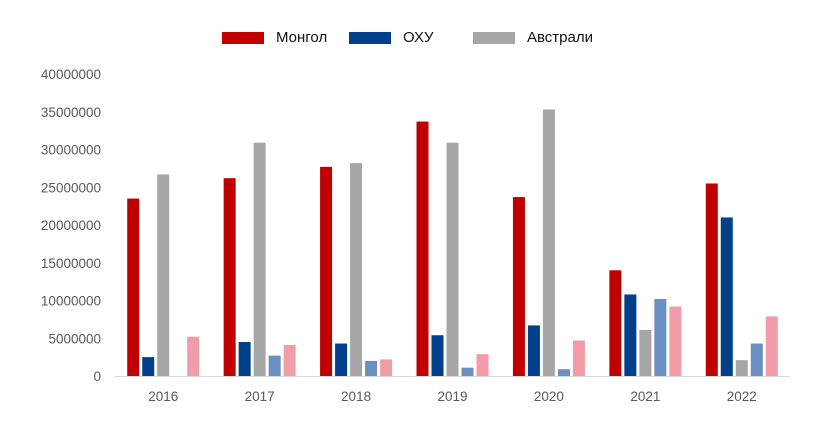 This screenshot has width=833, height=427. I want to click on x-tick-label: 2016, so click(163, 396).